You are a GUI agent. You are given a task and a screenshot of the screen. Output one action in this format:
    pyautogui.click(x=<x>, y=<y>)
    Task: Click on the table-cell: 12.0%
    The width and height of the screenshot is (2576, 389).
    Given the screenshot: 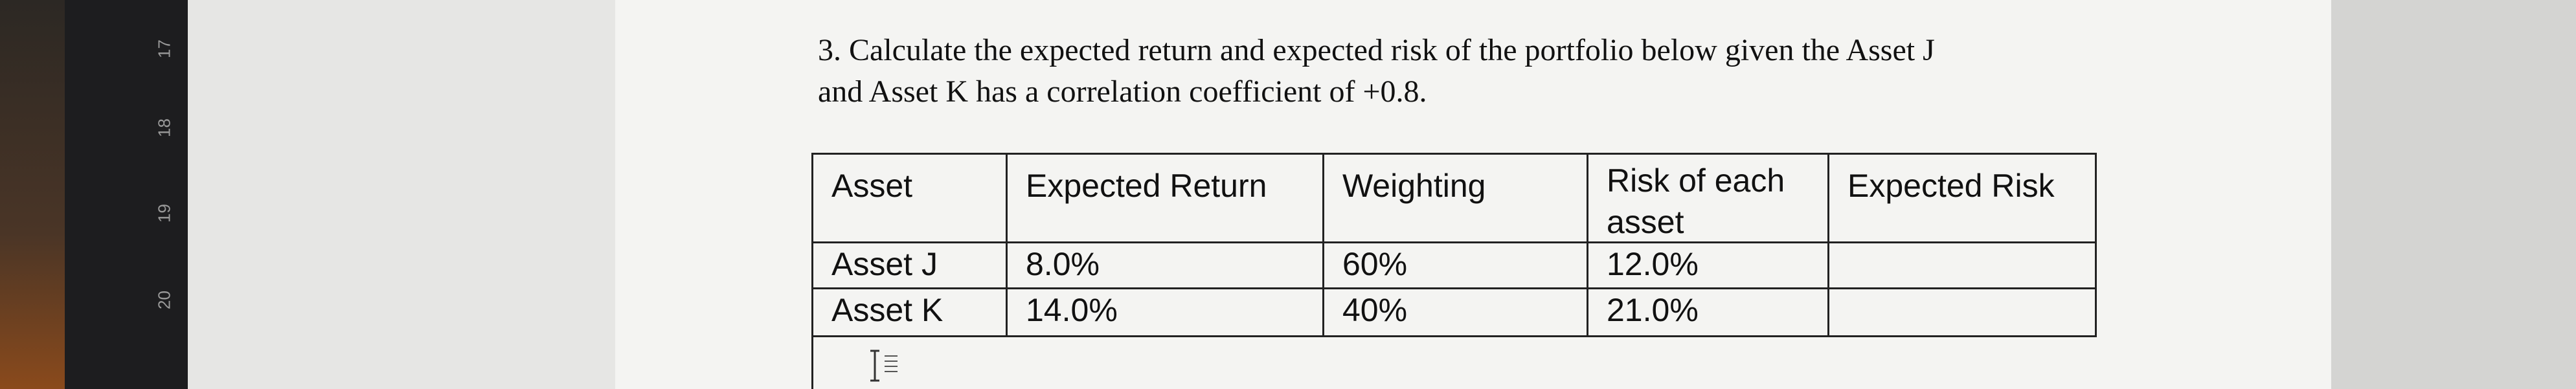 What is the action you would take?
    pyautogui.click(x=1708, y=265)
    